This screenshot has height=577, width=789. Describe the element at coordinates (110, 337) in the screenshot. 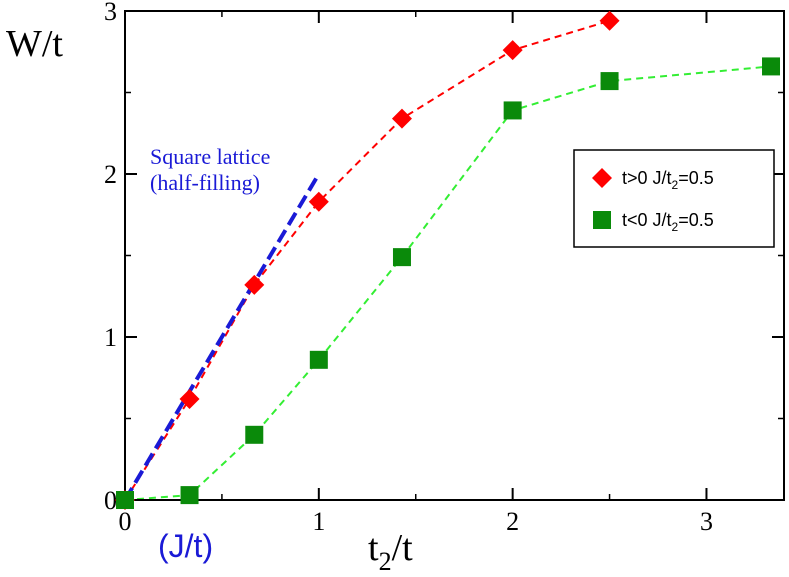

I see `y-tick-label: 1` at that location.